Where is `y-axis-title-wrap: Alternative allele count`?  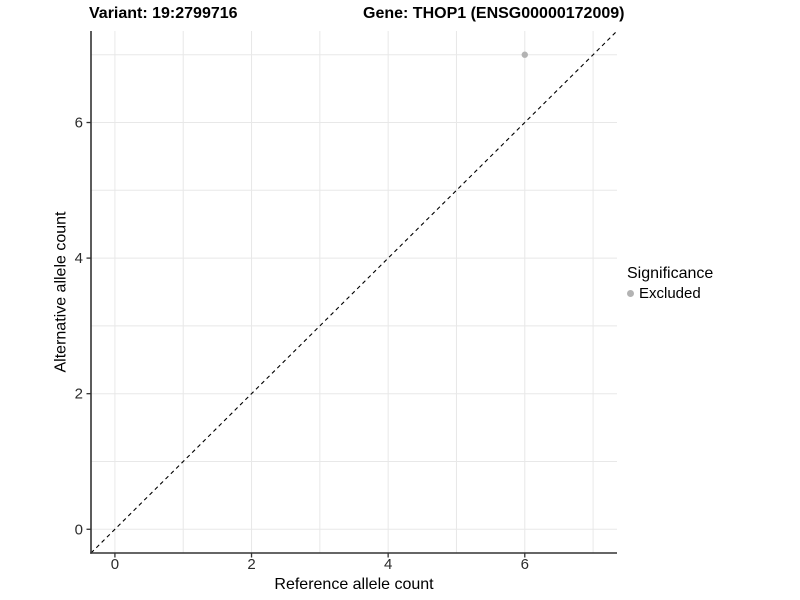 y-axis-title-wrap: Alternative allele count is located at coordinates (61, 292).